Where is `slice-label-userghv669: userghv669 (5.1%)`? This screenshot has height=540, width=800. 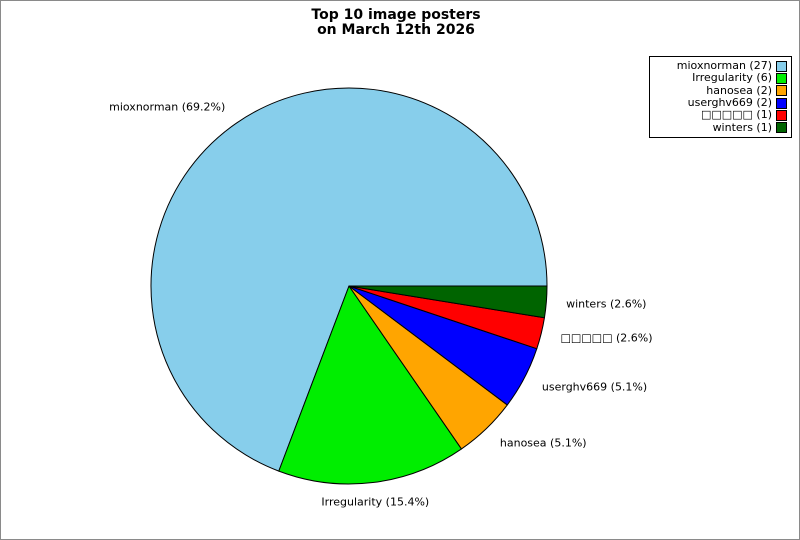
slice-label-userghv669: userghv669 (5.1%) is located at coordinates (594, 387).